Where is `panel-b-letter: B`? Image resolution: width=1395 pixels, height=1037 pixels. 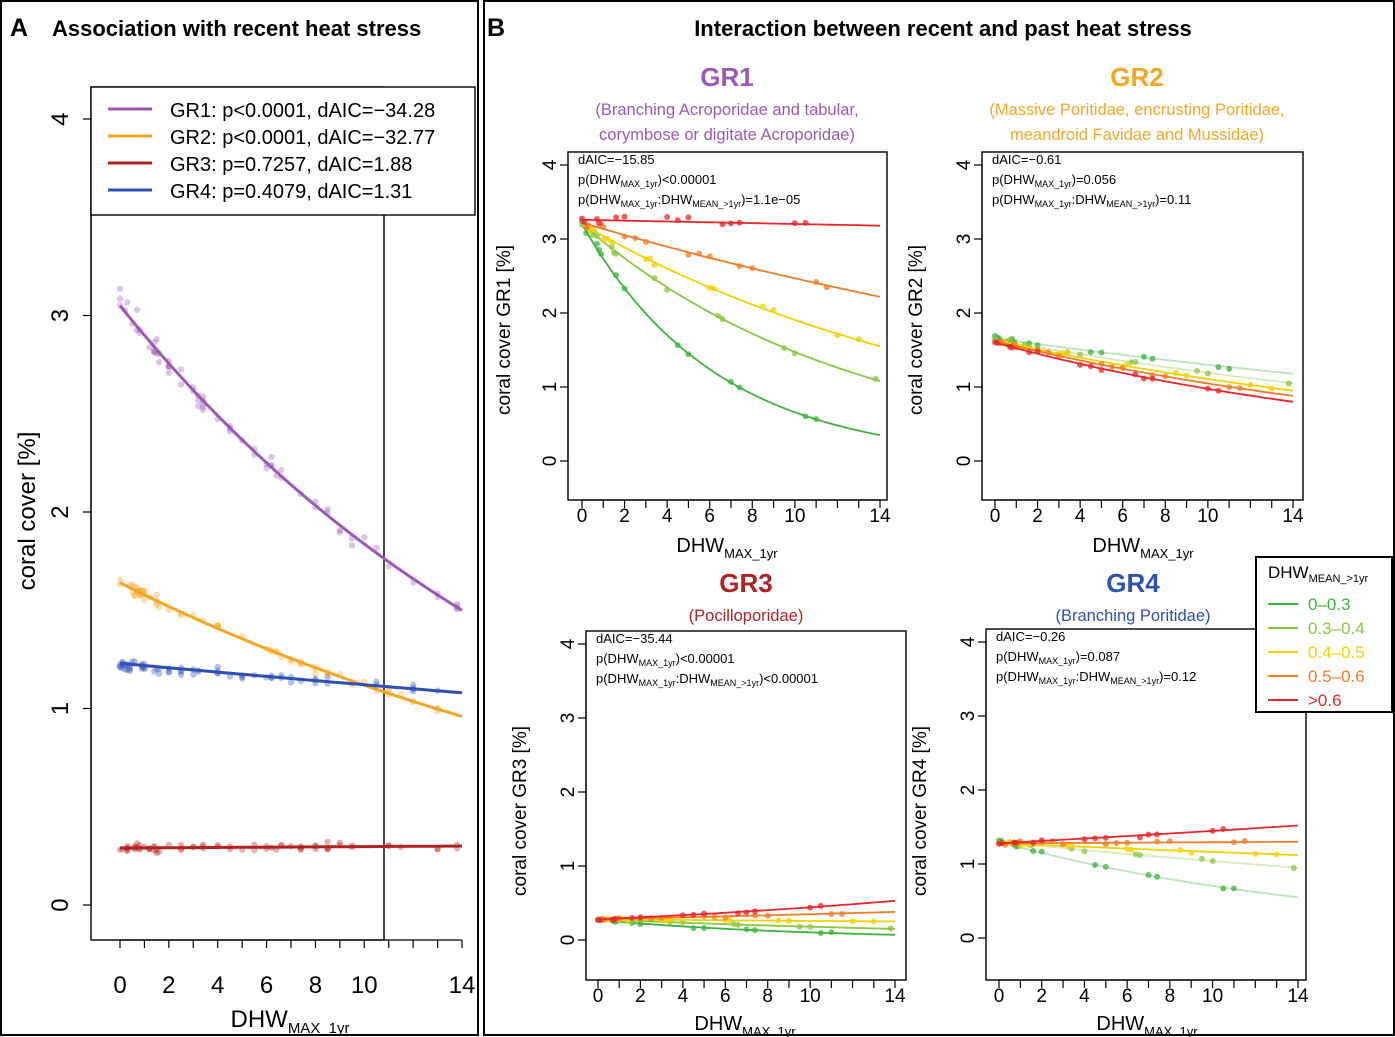 panel-b-letter: B is located at coordinates (496, 28).